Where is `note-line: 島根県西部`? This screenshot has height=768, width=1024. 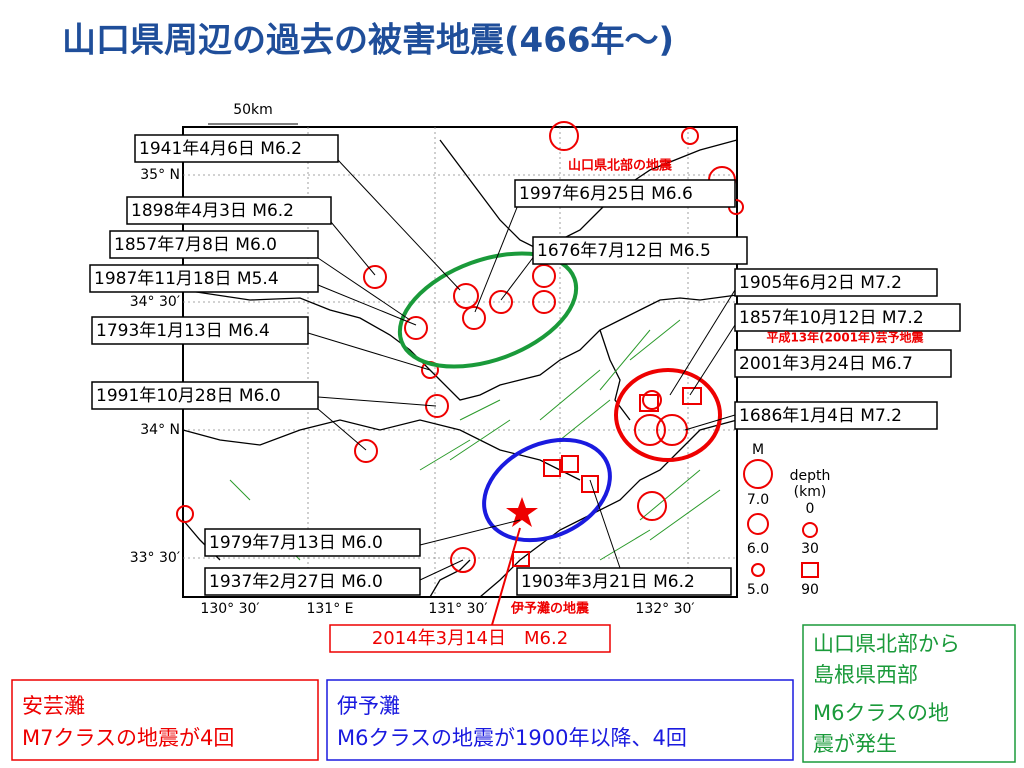 note-line: 島根県西部 is located at coordinates (865, 675).